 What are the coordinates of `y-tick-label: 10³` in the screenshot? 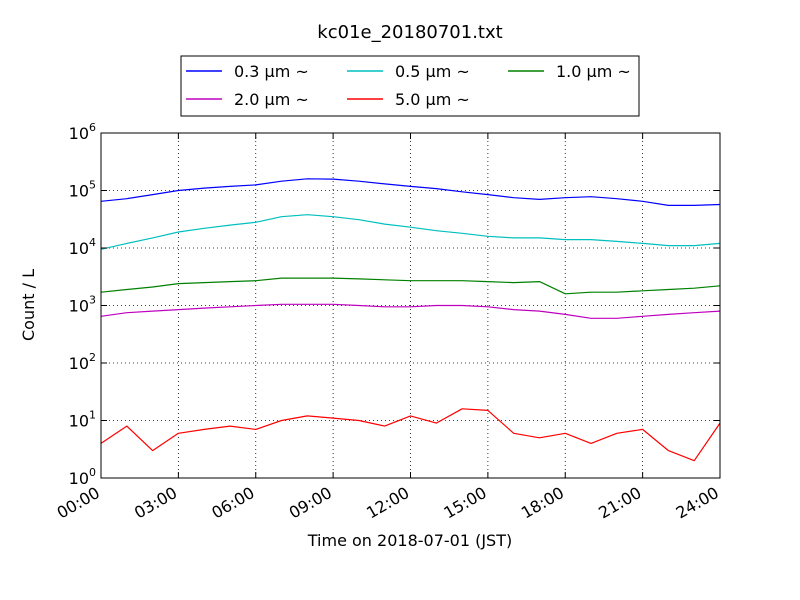 It's located at (82, 305).